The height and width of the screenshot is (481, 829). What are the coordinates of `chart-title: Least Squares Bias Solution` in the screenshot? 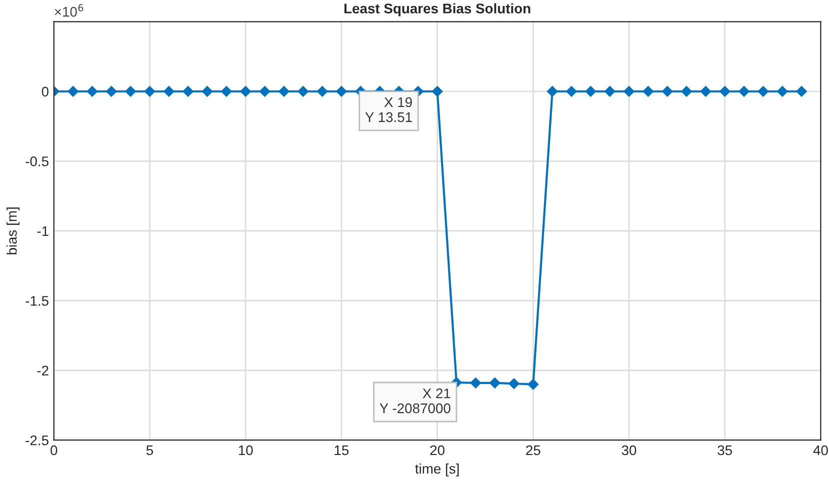 It's located at (437, 9).